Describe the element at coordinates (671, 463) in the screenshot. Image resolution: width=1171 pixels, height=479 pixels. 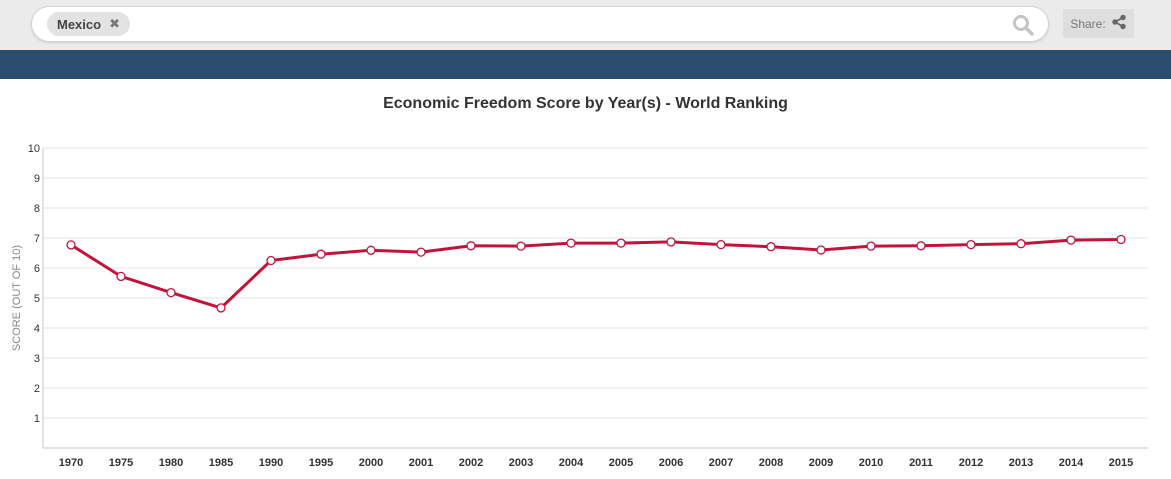
I see `x-tick-label: 2006` at that location.